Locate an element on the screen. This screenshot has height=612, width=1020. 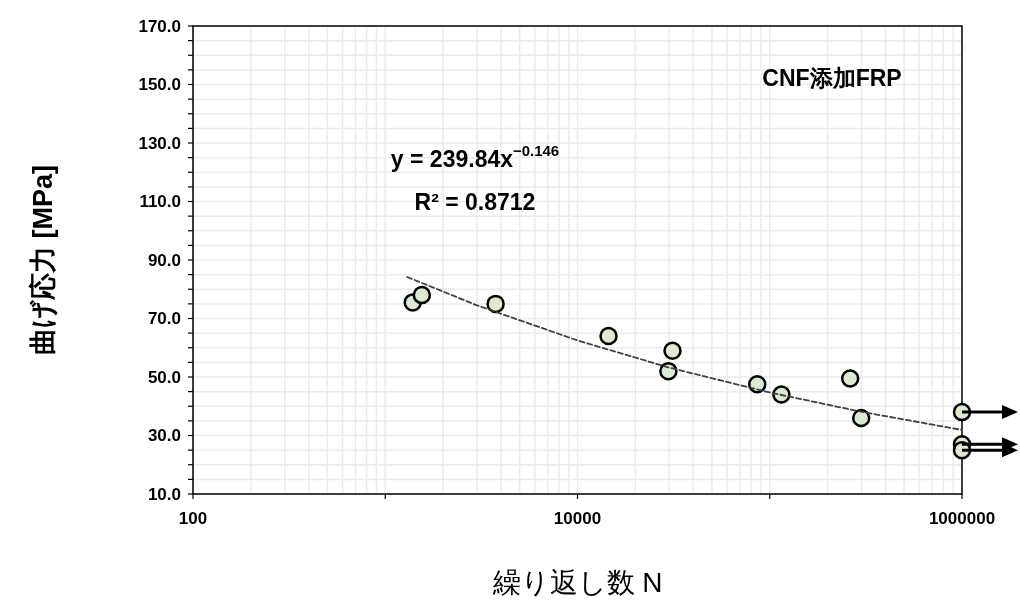
annotation: R² = 0.8712 is located at coordinates (475, 202).